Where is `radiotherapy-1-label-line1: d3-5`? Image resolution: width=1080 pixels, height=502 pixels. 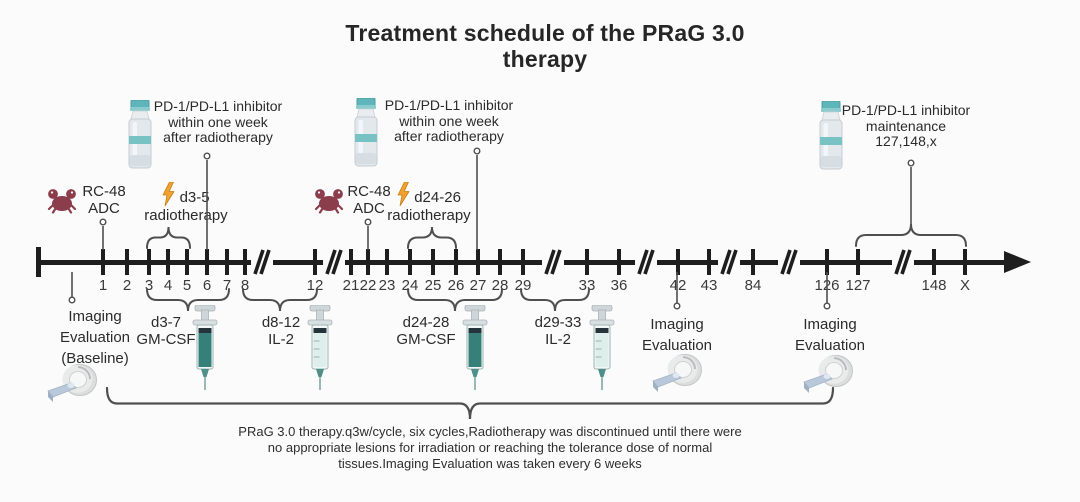
radiotherapy-1-label-line1: d3-5 is located at coordinates (186, 194).